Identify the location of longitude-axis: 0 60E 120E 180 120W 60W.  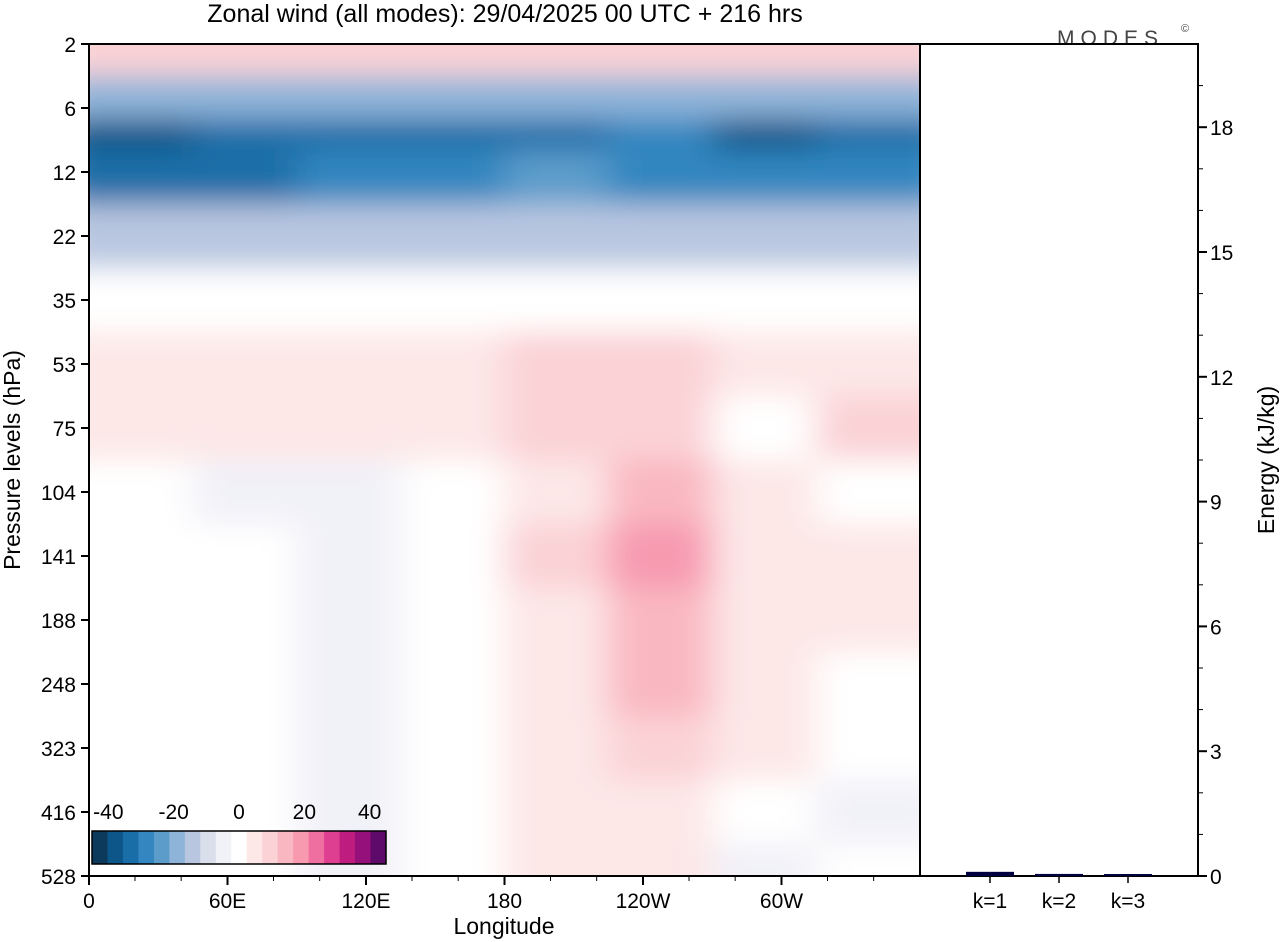
(479, 894).